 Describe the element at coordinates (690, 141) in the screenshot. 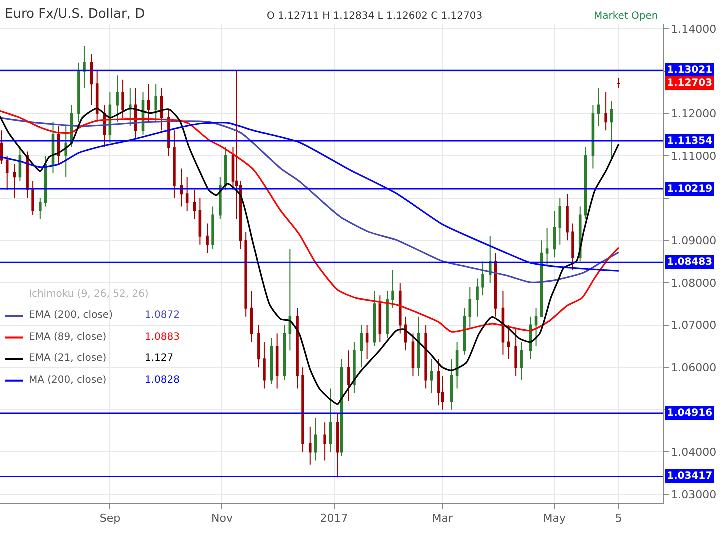

I see `ref-line-label: 1.11354` at that location.